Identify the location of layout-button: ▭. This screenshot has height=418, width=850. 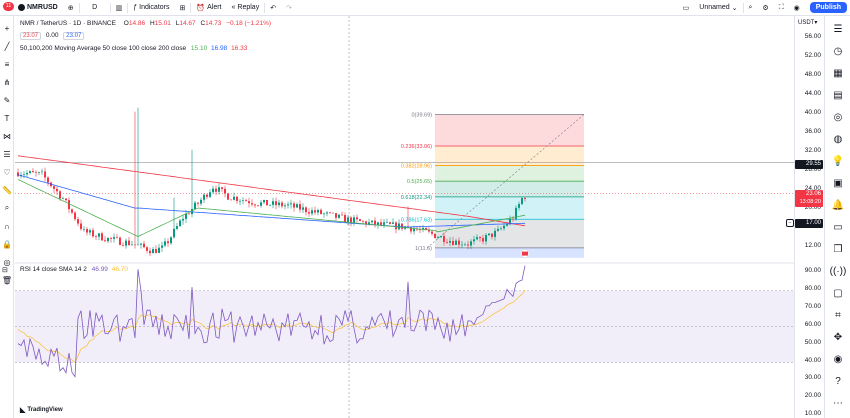
(686, 8).